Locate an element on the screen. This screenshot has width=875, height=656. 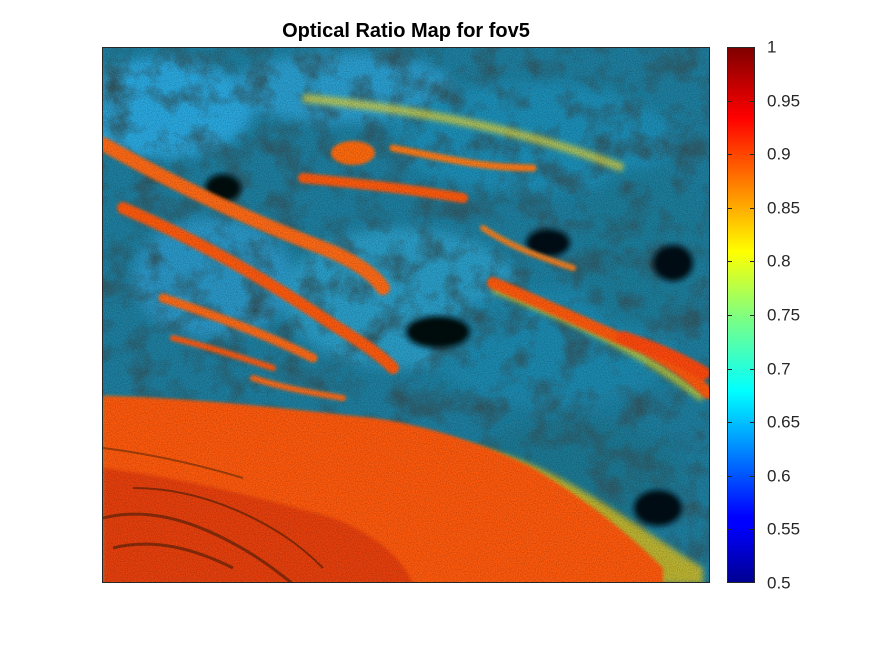
colorbar-tick-label: 0.5 is located at coordinates (779, 583).